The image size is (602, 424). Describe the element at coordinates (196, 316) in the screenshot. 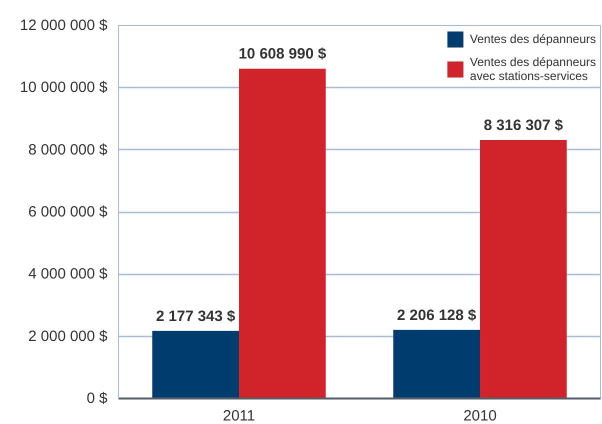

I see `data-label: 2 177 343 $` at that location.